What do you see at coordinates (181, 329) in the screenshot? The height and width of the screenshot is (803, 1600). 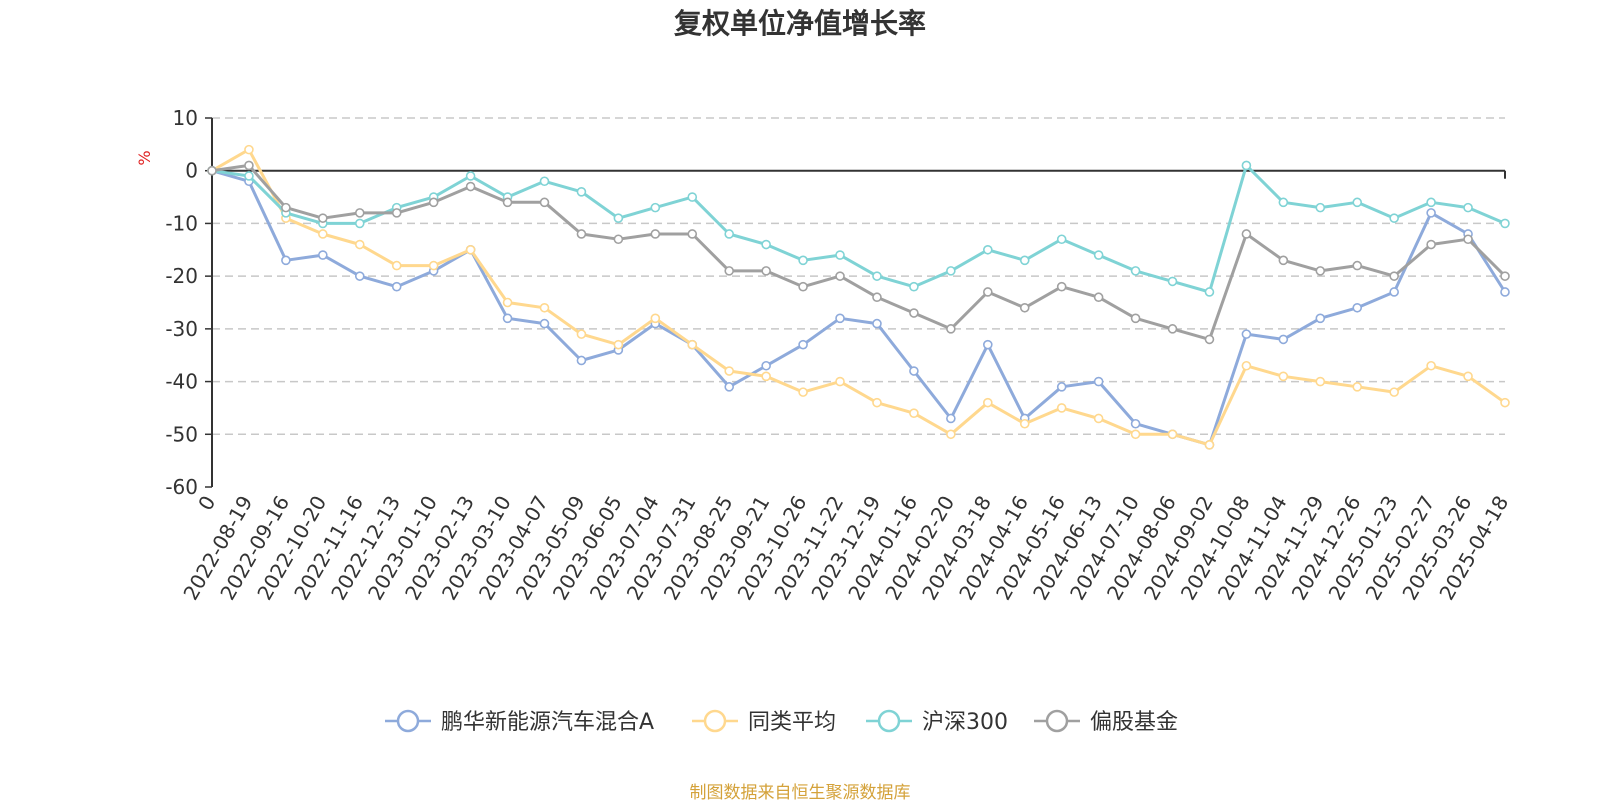 I see `y-tick-label: -30` at bounding box center [181, 329].